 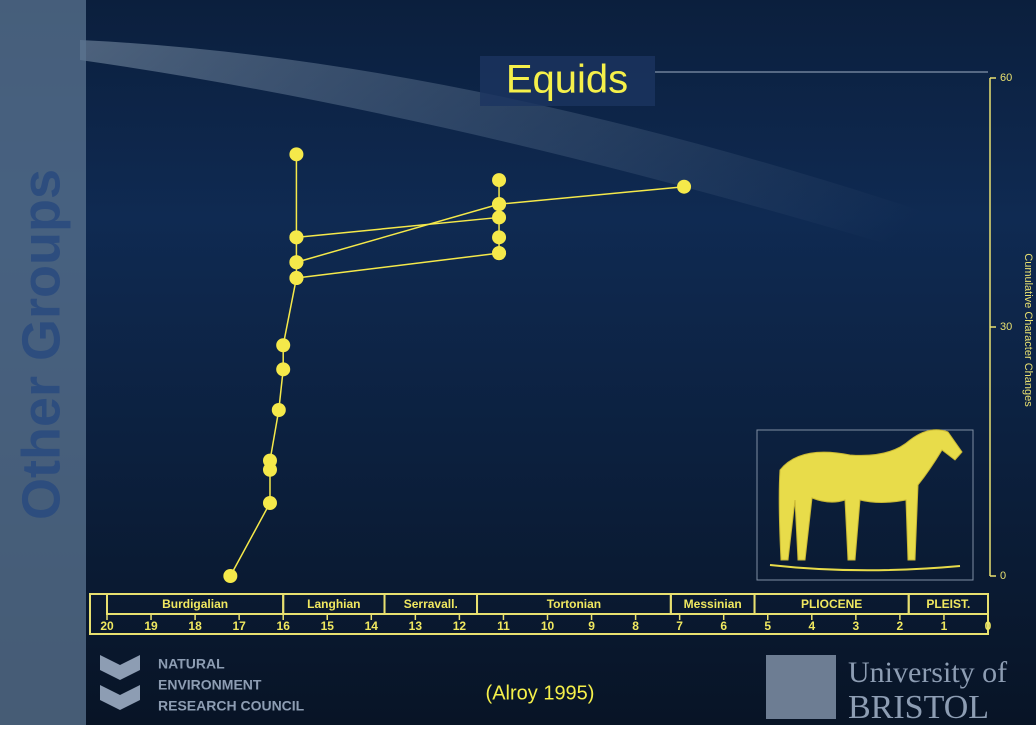 I want to click on nerc-logo: NATURAL ENVIRONMENT RESEARCH COUNCIL, so click(x=202, y=684).